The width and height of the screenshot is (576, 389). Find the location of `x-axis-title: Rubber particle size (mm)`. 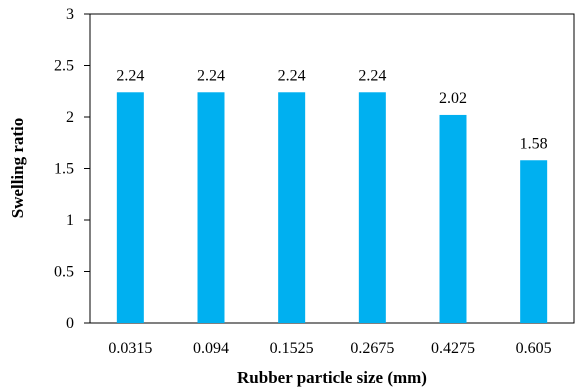

x-axis-title: Rubber particle size (mm) is located at coordinates (332, 377).